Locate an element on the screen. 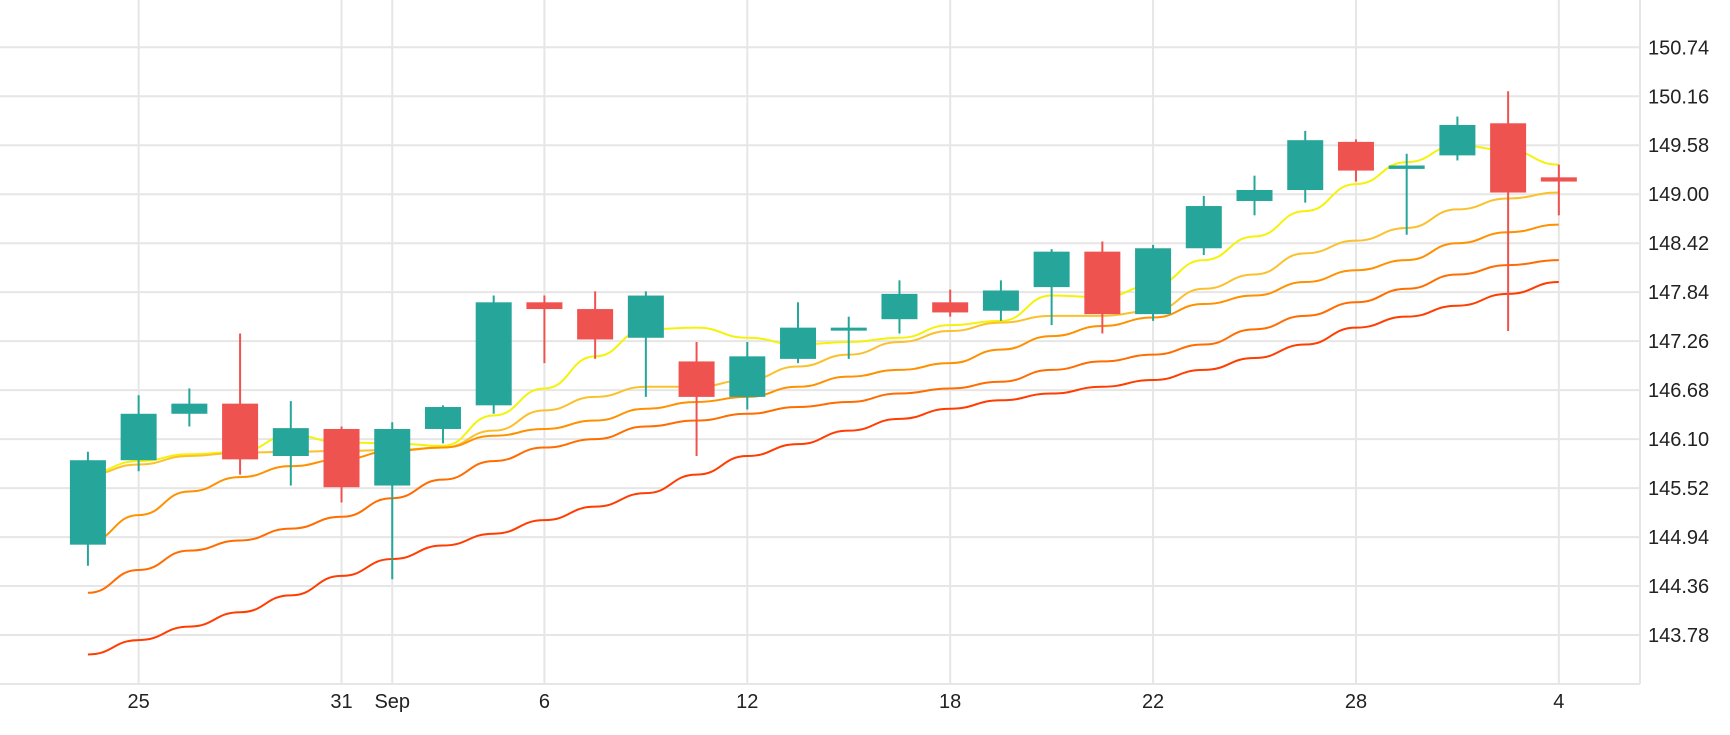 This screenshot has height=735, width=1730. x-tick-label: 31 is located at coordinates (341, 702).